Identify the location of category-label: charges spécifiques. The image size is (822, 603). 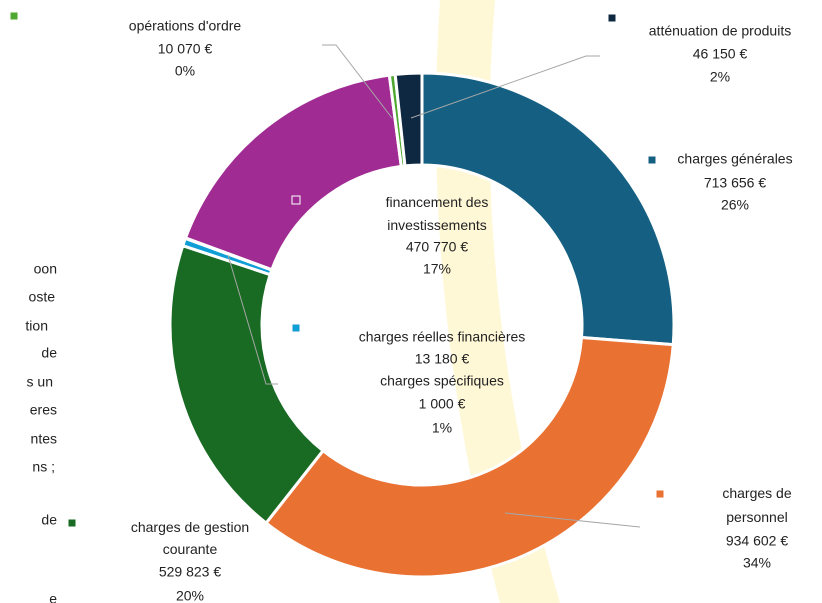
(442, 381).